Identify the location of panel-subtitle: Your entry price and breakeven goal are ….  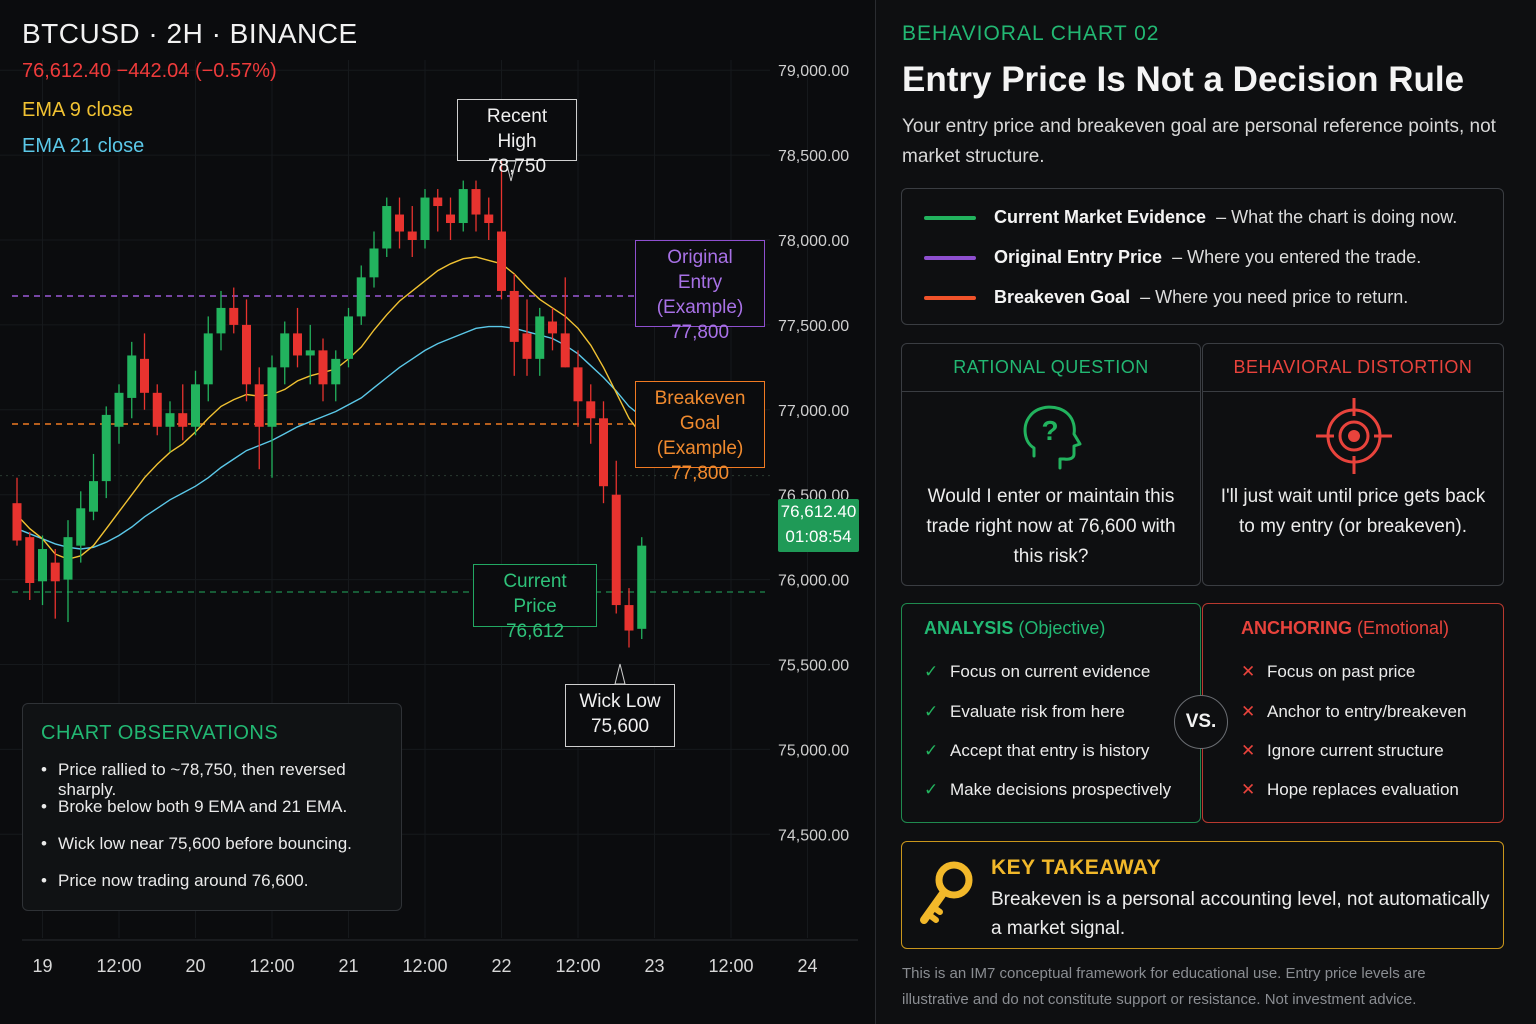
(1199, 141).